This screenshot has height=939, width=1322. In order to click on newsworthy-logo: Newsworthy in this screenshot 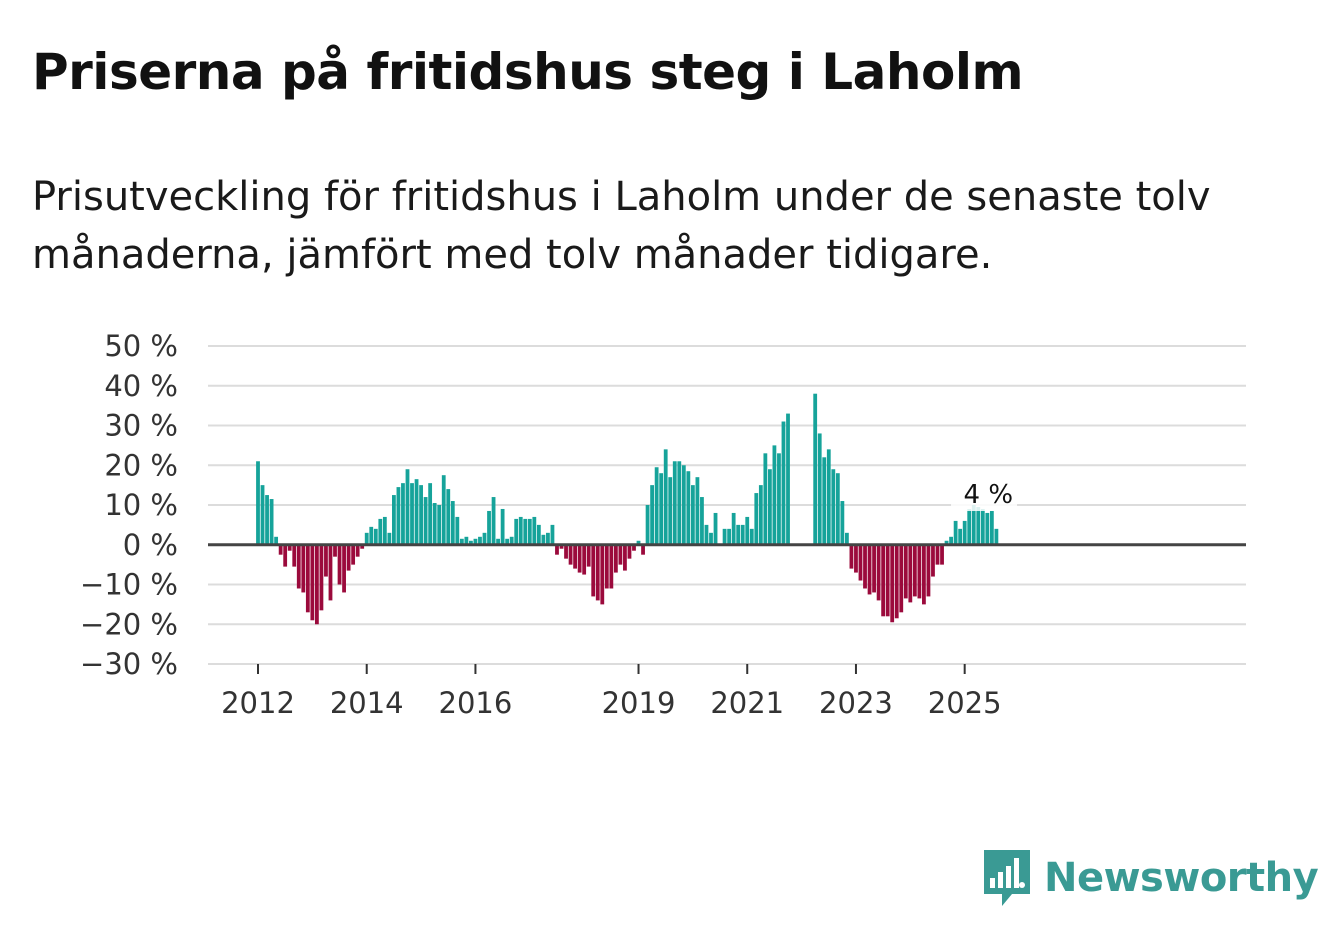, I will do `click(1150, 878)`.